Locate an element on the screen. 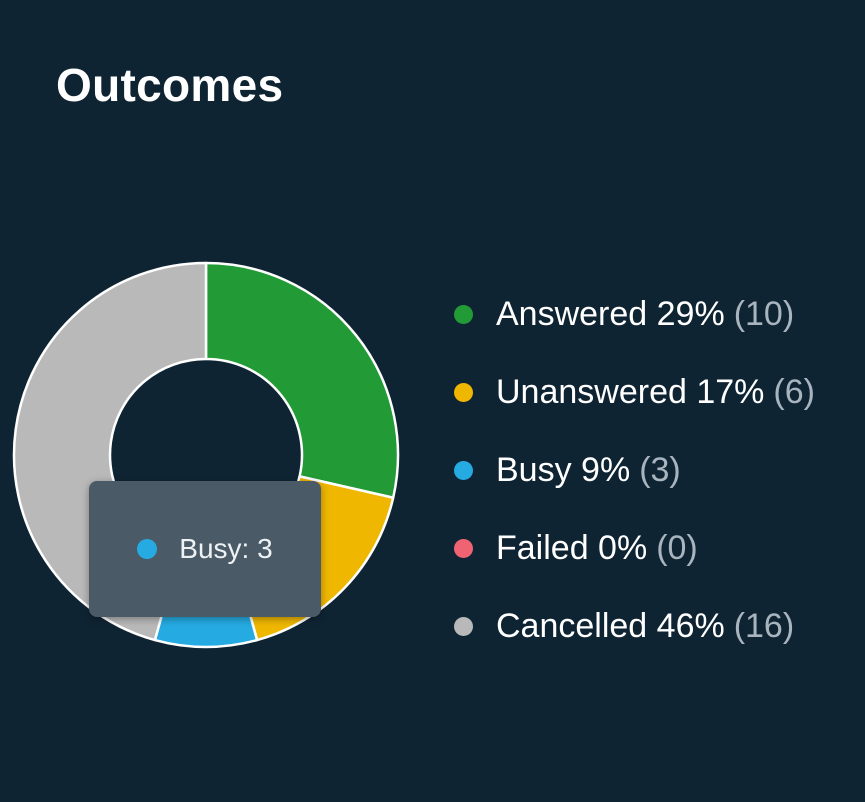  legend-item-unanswered: Unanswered 17% (6) is located at coordinates (634, 392).